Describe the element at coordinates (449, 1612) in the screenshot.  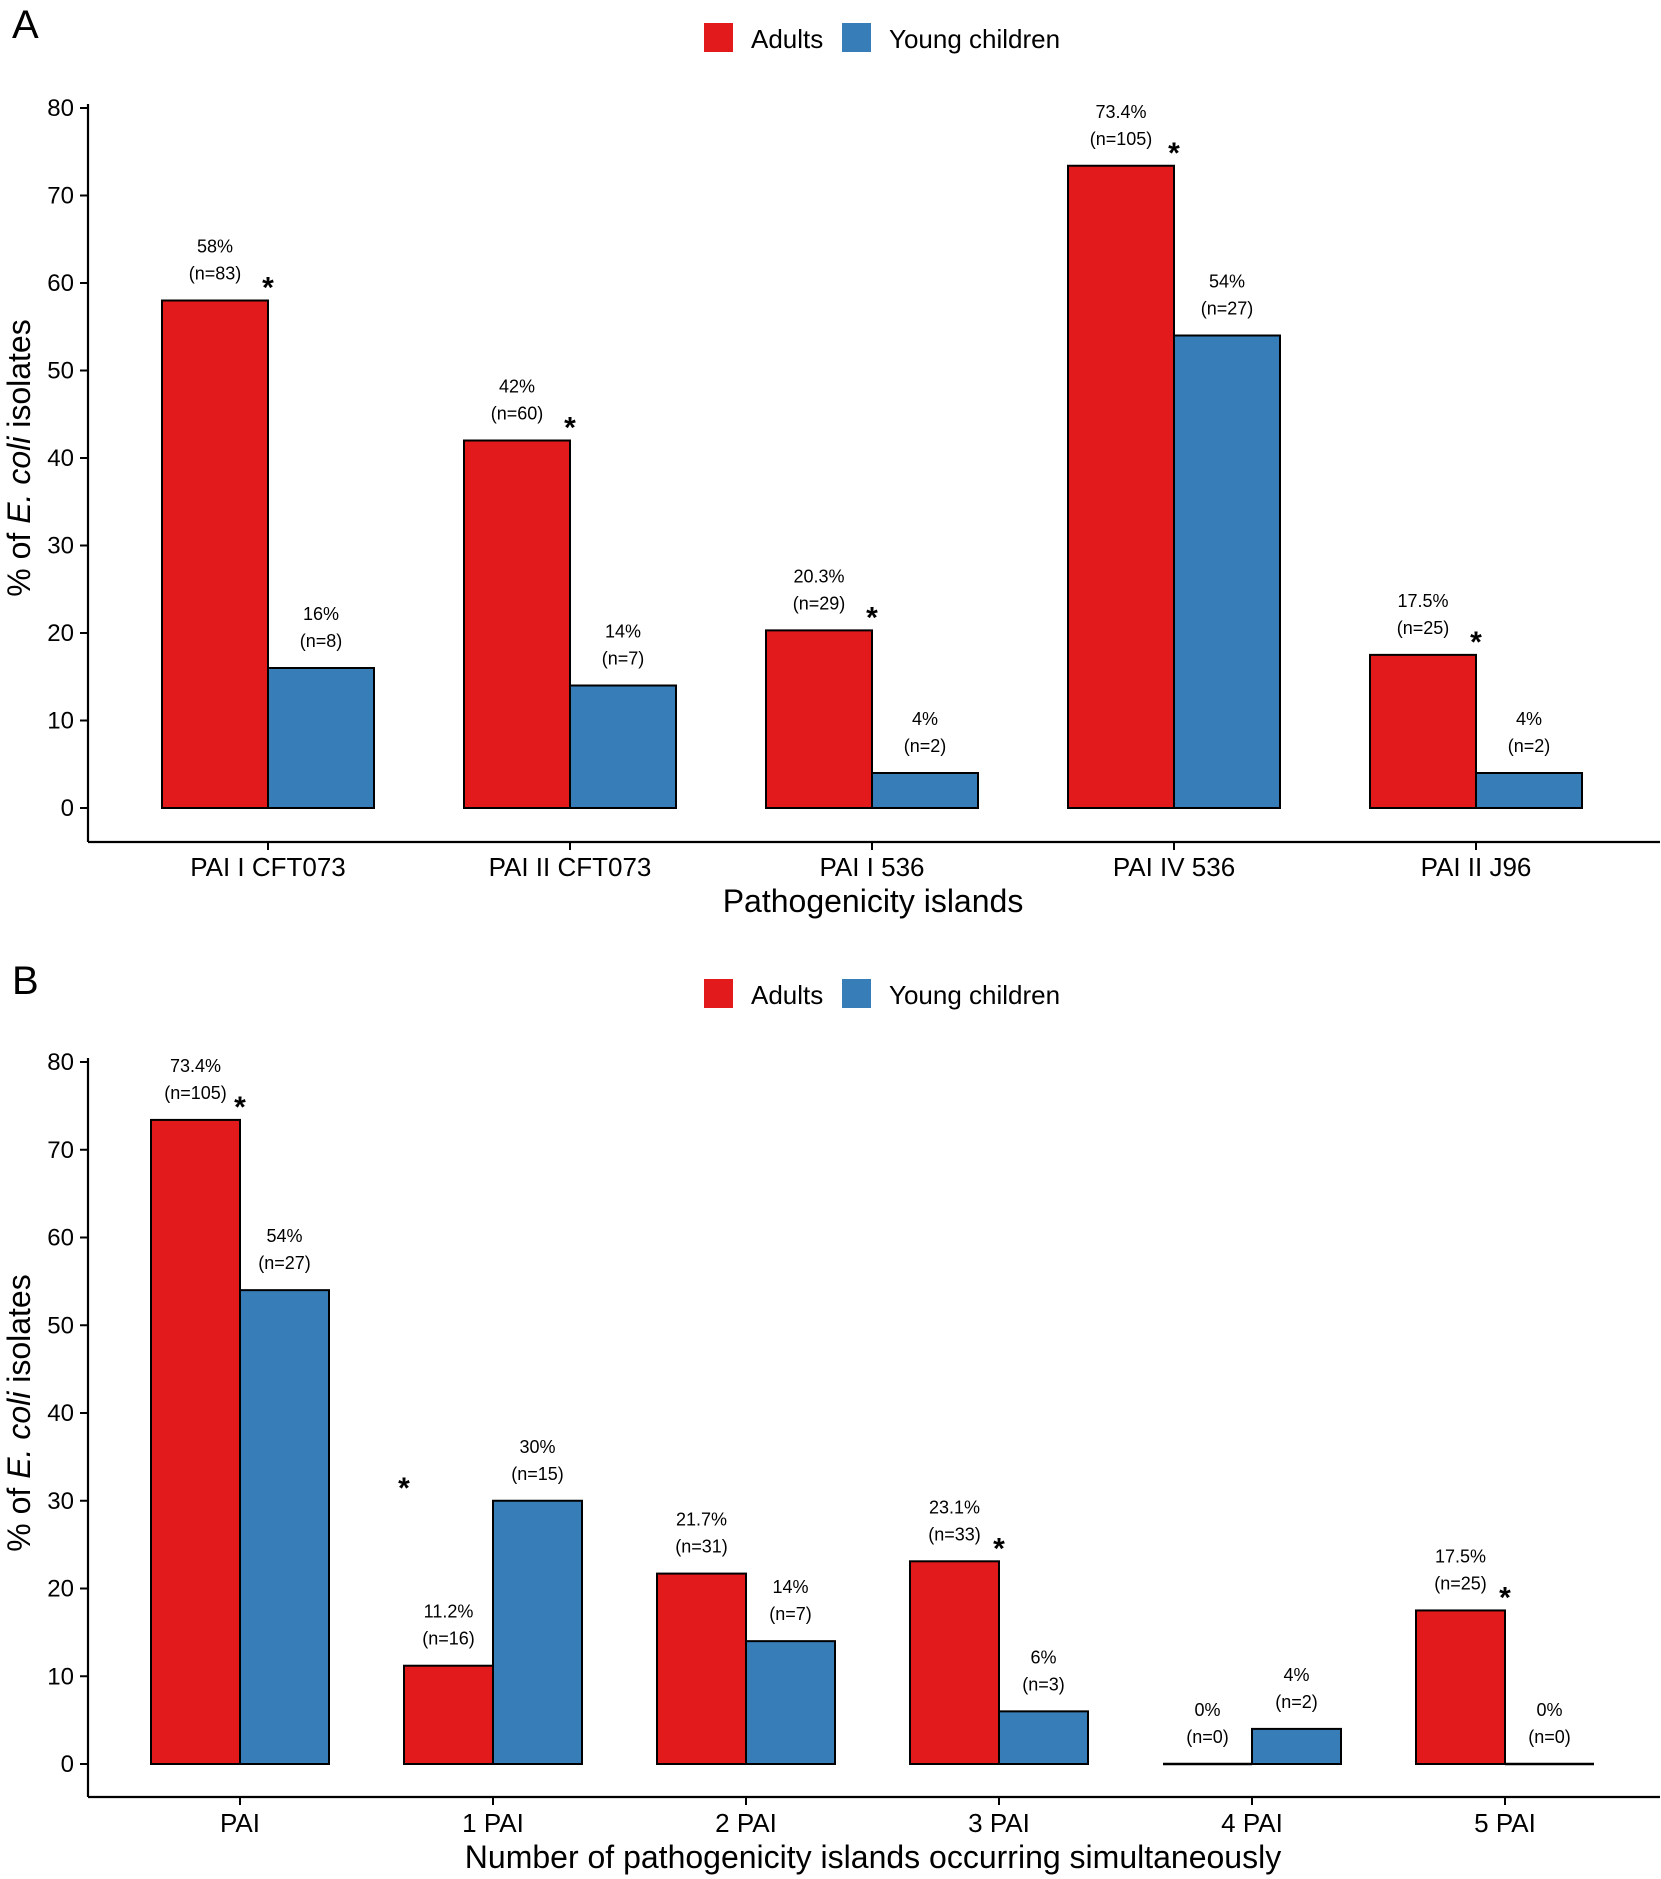
I see `data-label-percent: 11.2%` at that location.